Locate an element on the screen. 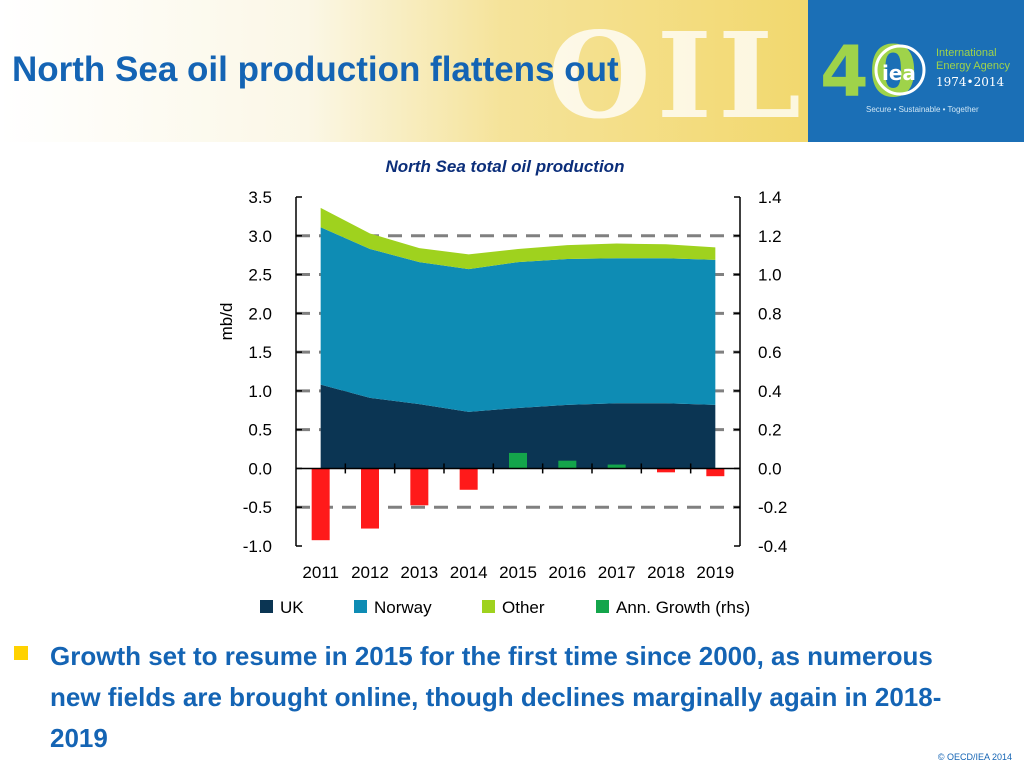 Image resolution: width=1024 pixels, height=768 pixels. y2-tick-label: 0.6 is located at coordinates (770, 352).